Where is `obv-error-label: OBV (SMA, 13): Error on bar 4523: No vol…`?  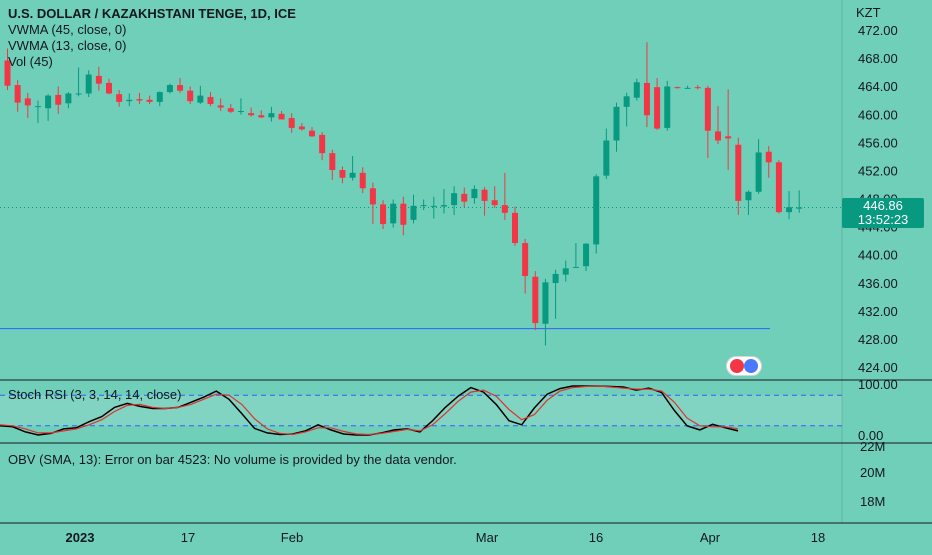 obv-error-label: OBV (SMA, 13): Error on bar 4523: No vol… is located at coordinates (232, 459).